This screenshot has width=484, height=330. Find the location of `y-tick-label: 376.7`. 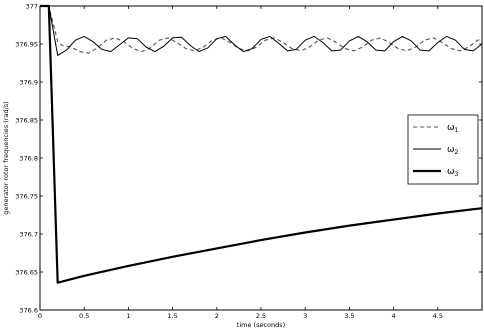

y-tick-label: 376.7 is located at coordinates (28, 234).